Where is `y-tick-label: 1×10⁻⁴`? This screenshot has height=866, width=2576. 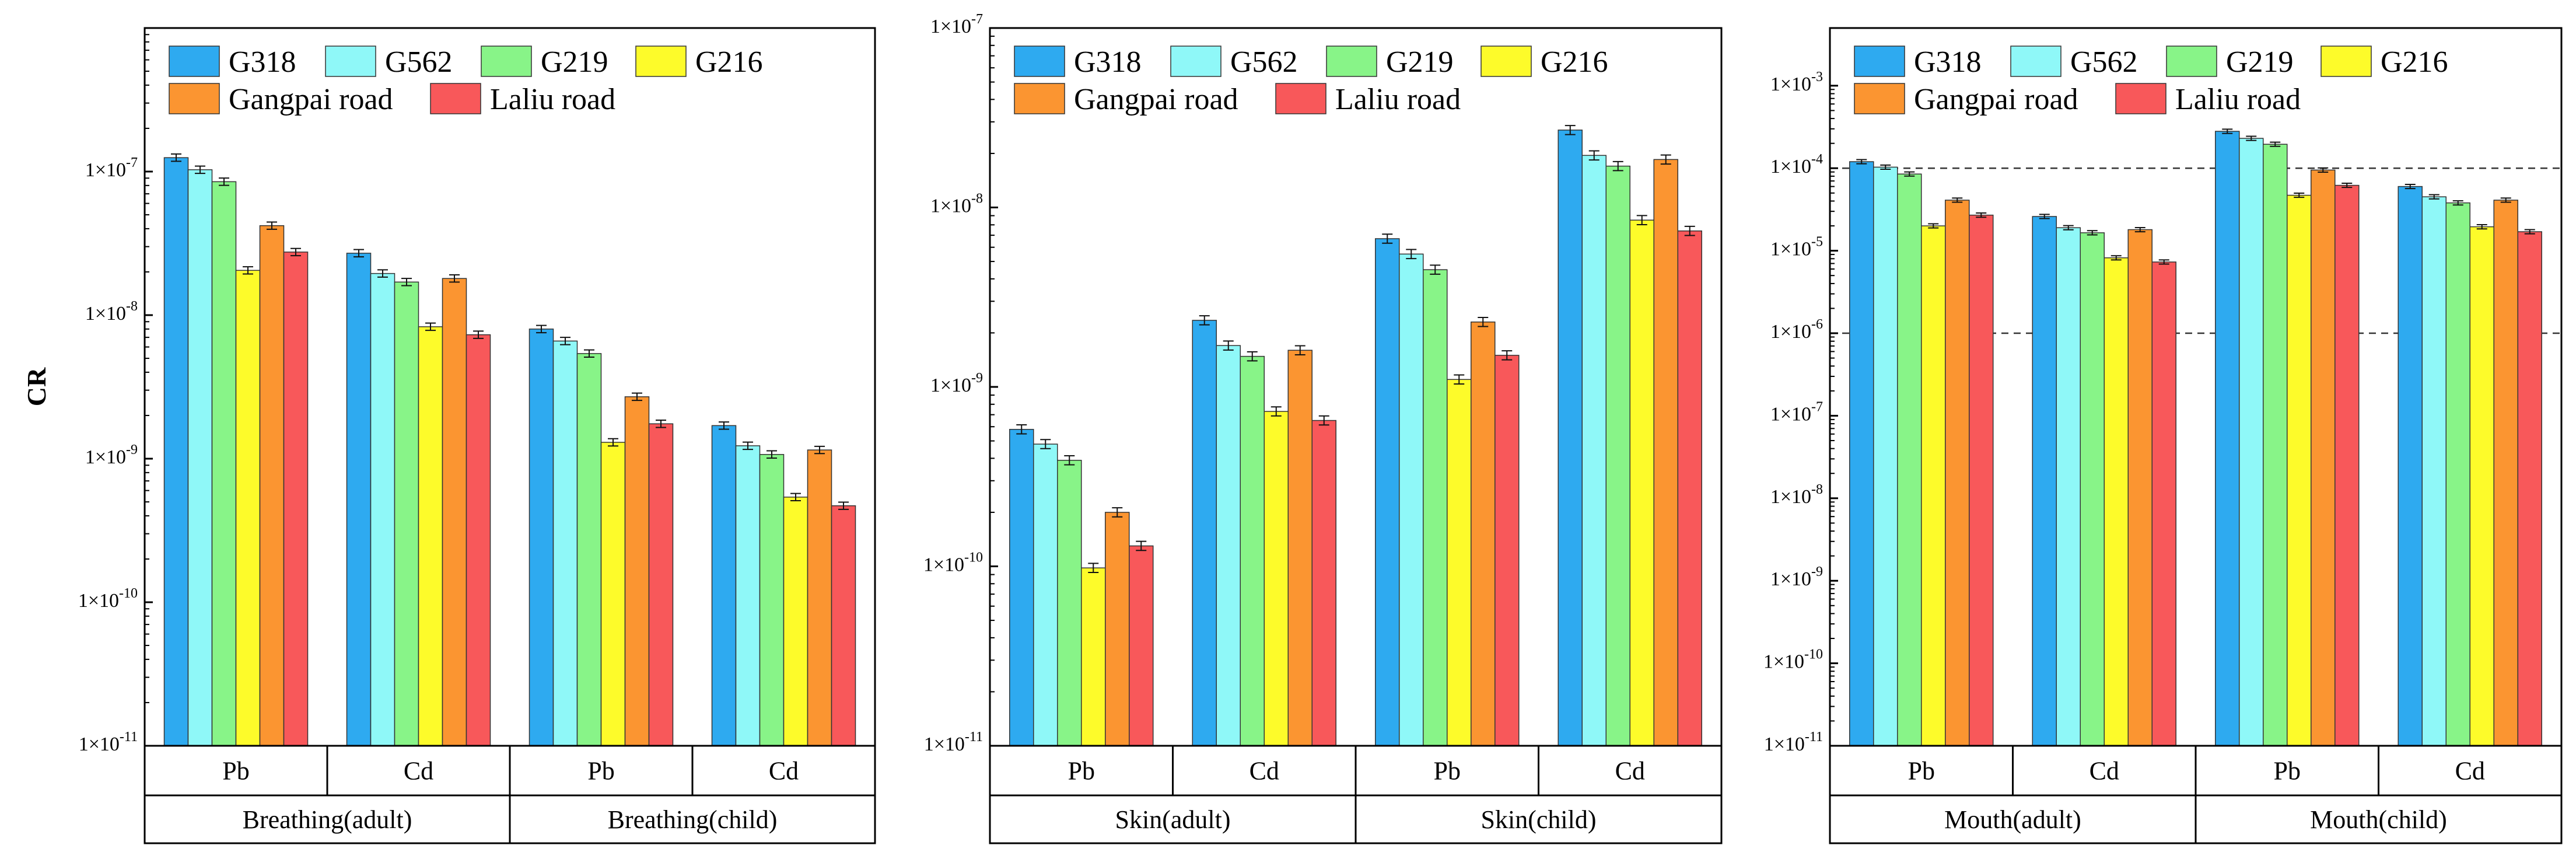 y-tick-label: 1×10⁻⁴ is located at coordinates (1796, 164).